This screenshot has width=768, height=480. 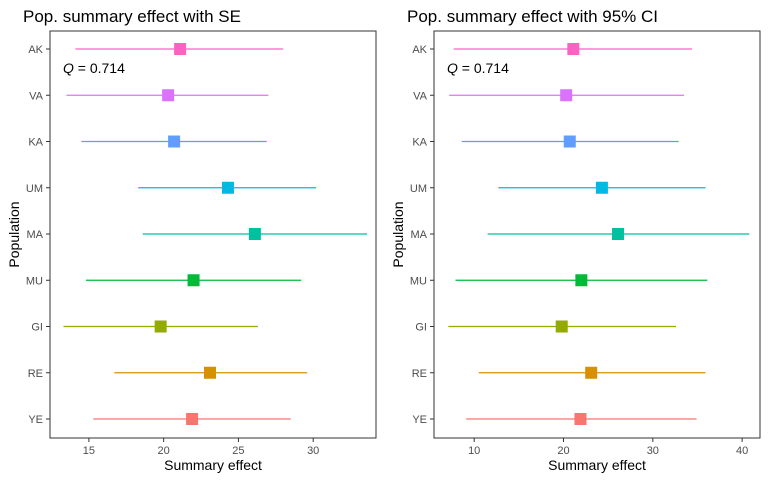 What do you see at coordinates (89, 451) in the screenshot?
I see `x-tick-label: 15` at bounding box center [89, 451].